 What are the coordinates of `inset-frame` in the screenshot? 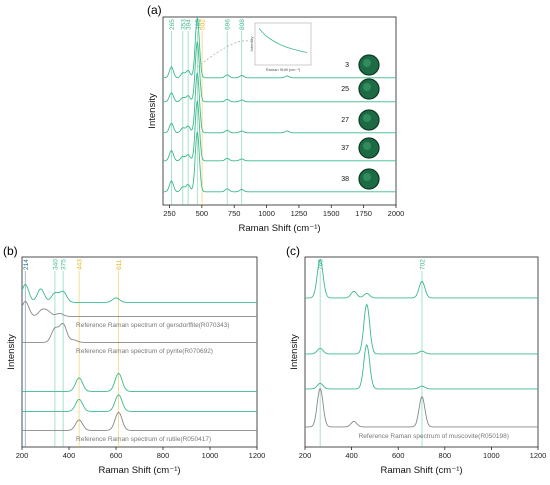 It's located at (283, 44).